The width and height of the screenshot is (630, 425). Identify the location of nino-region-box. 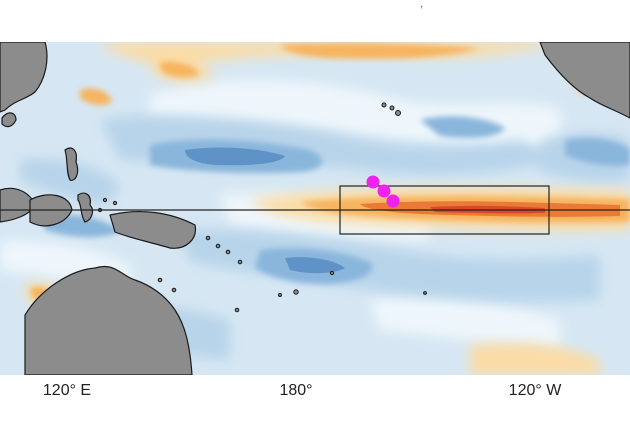
(444, 210).